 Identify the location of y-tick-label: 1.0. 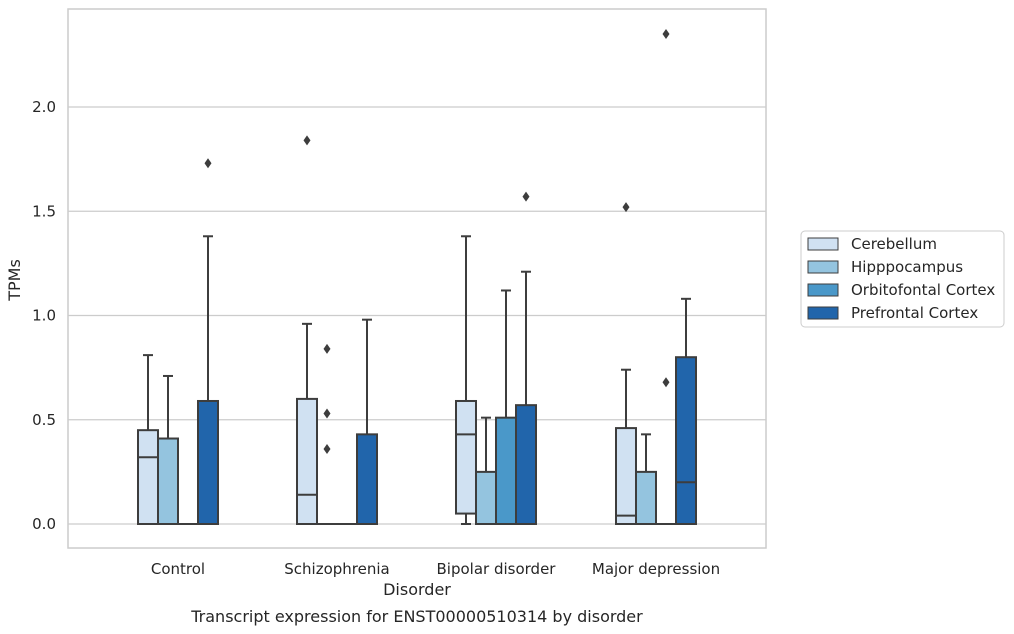
(44, 316).